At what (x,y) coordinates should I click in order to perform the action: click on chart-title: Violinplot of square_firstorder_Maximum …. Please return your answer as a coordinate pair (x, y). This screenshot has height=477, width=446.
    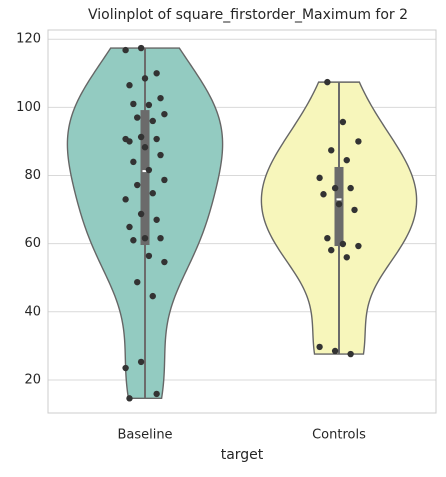
    Looking at the image, I should click on (248, 15).